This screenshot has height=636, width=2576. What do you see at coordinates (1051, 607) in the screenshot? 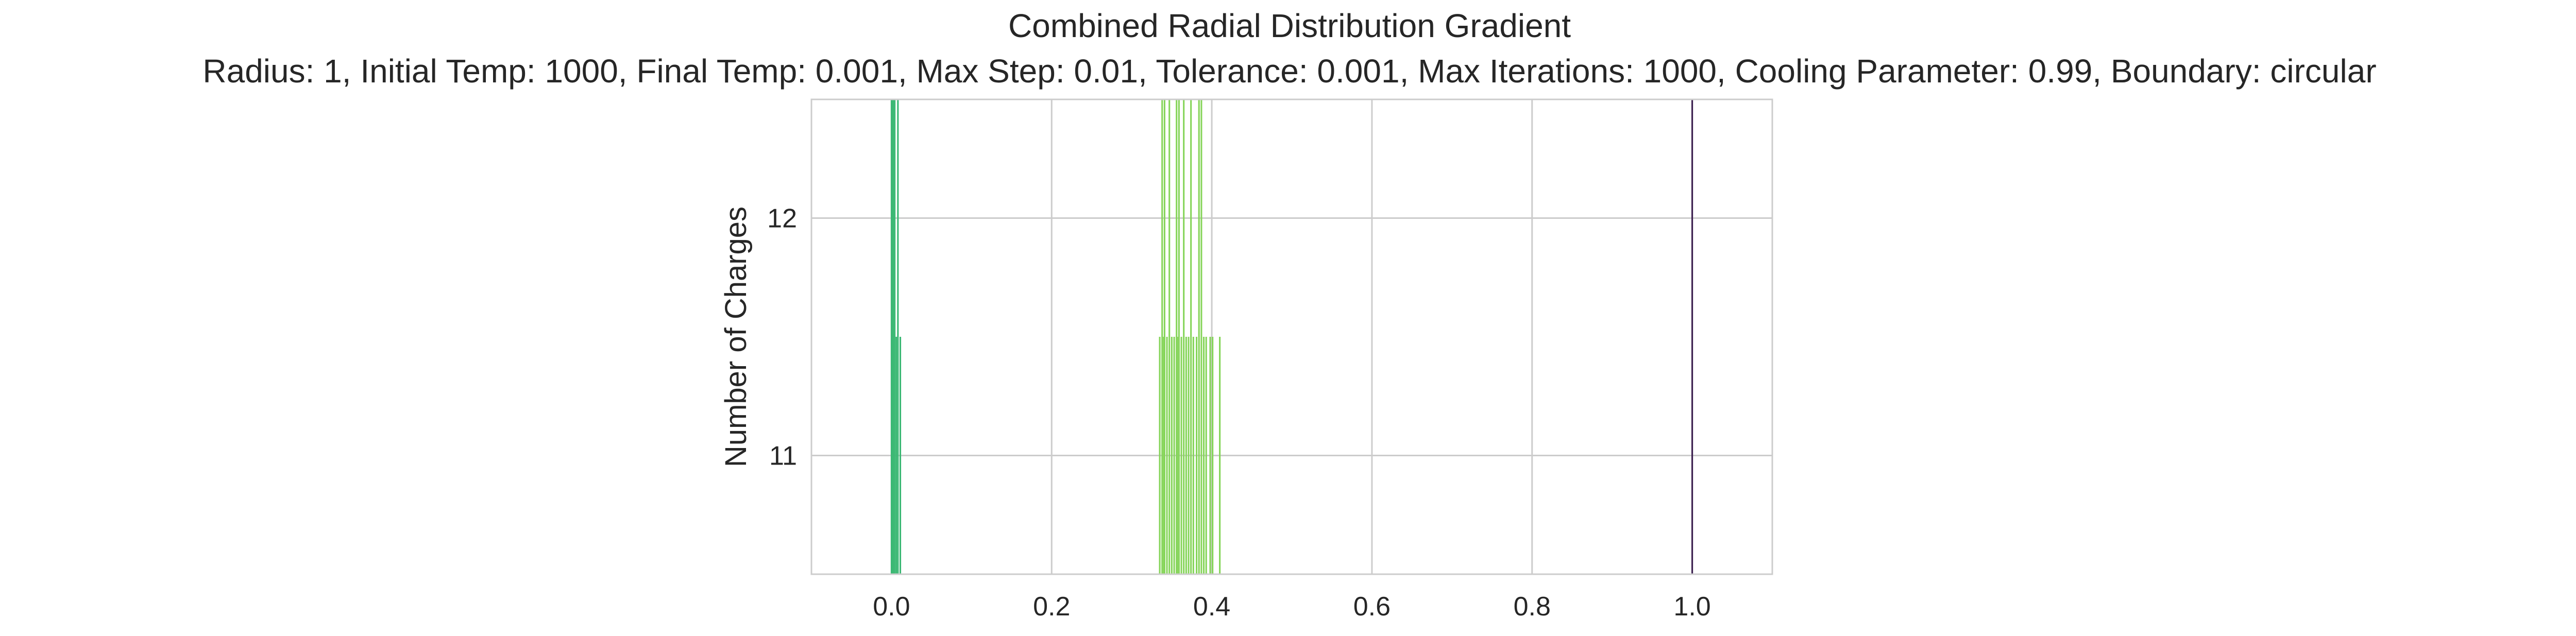
I see `x-tick-label-1: 0.2` at bounding box center [1051, 607].